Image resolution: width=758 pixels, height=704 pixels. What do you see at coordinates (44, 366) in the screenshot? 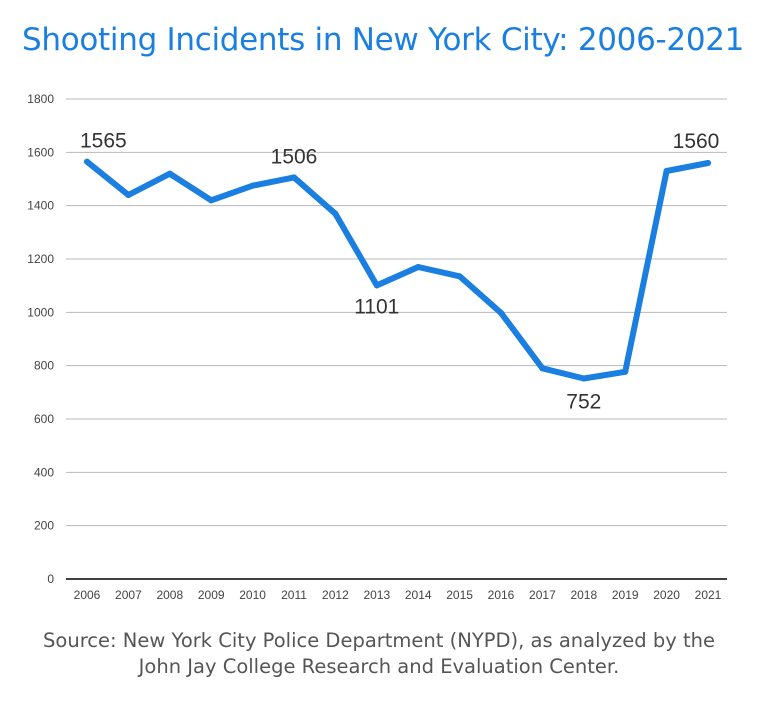
I see `y-tick-label: 800` at bounding box center [44, 366].